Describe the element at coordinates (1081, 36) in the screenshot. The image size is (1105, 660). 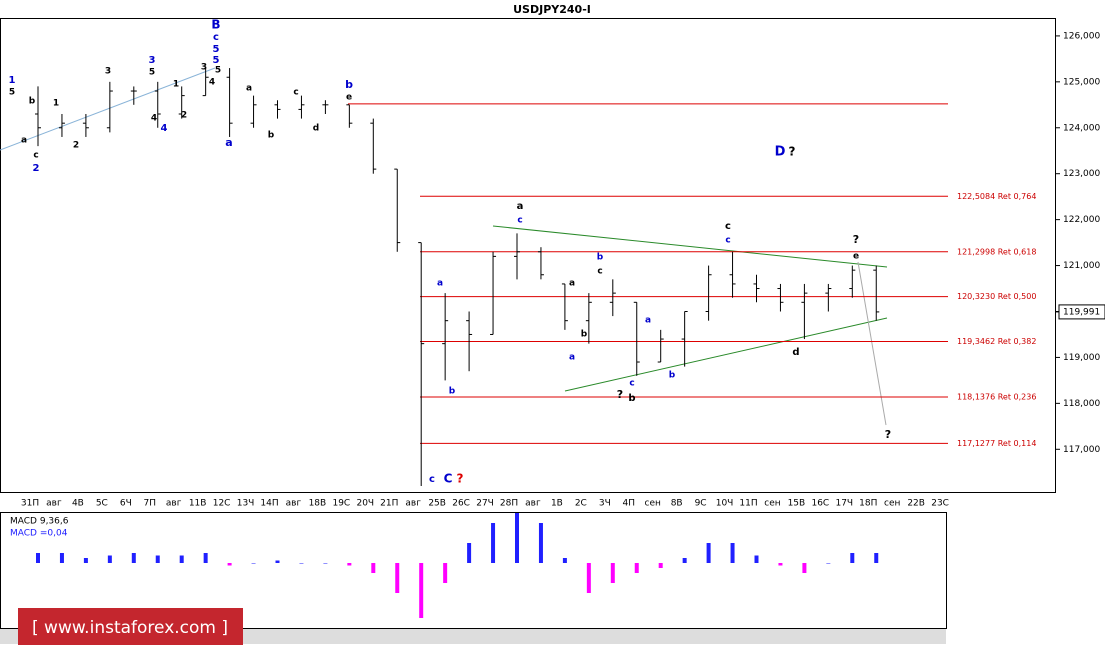
I see `y-tick-label: 126,000` at that location.